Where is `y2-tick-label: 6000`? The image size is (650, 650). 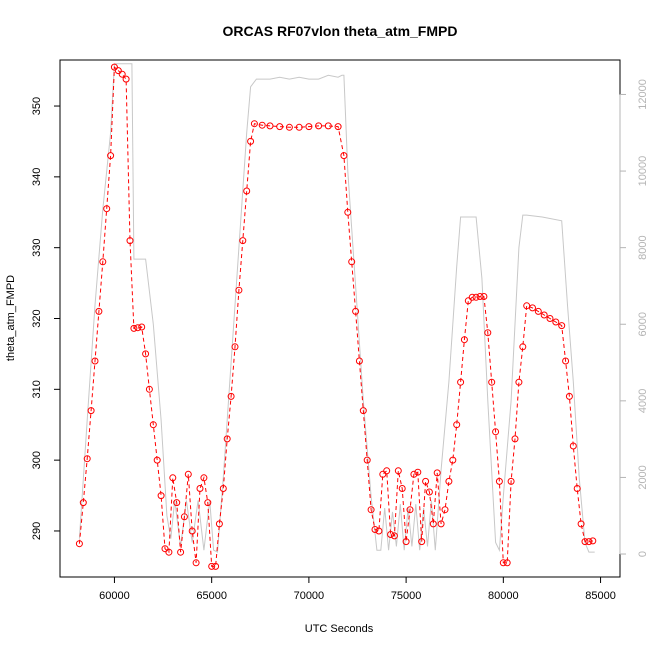 y2-tick-label: 6000 is located at coordinates (643, 324).